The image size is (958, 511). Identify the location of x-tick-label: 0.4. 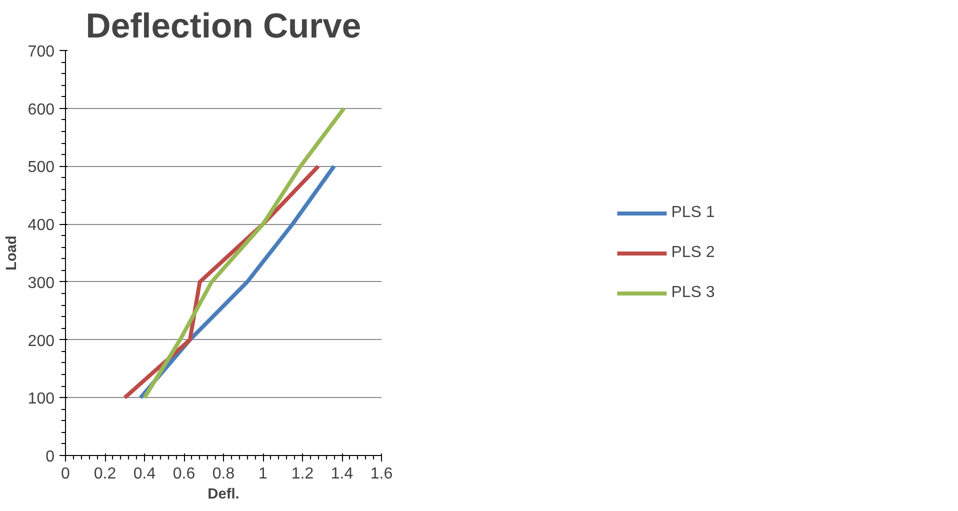
(144, 474).